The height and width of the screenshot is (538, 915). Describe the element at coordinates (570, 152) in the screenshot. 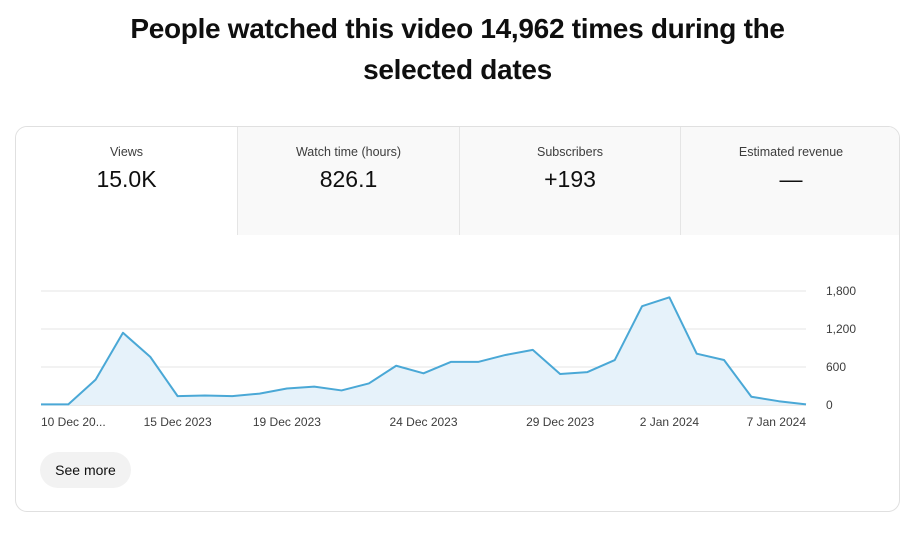

I see `tab-subscribers-label: Subscribers` at that location.